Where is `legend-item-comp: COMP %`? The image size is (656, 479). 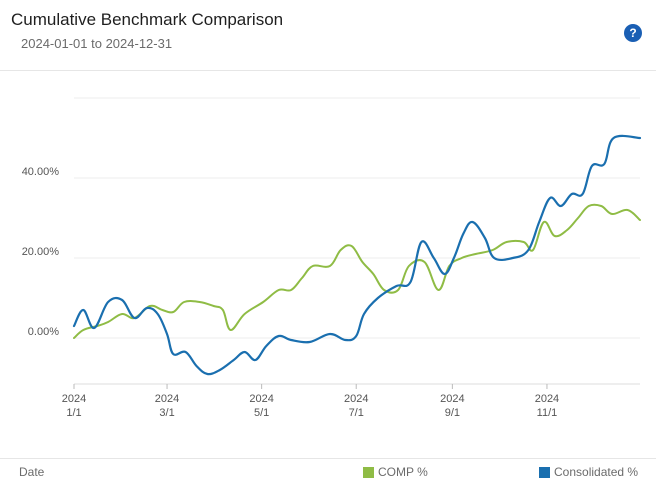 legend-item-comp: COMP % is located at coordinates (395, 472).